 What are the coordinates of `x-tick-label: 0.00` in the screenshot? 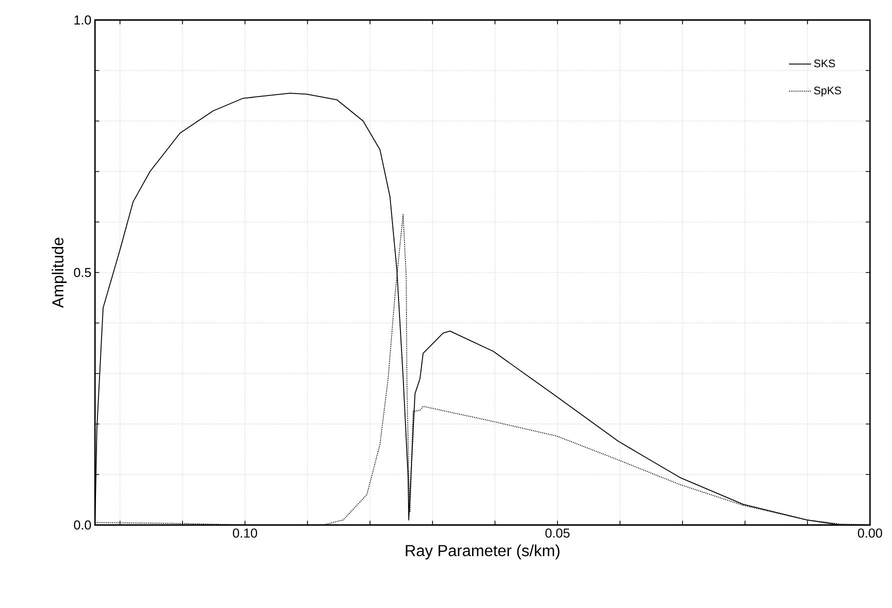 It's located at (870, 533).